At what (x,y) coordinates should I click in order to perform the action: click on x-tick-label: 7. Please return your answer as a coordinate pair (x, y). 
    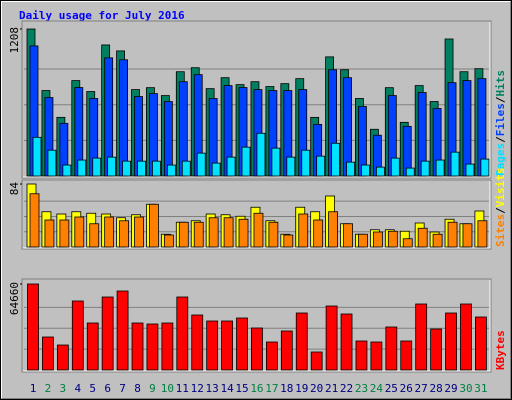
    Looking at the image, I should click on (122, 388).